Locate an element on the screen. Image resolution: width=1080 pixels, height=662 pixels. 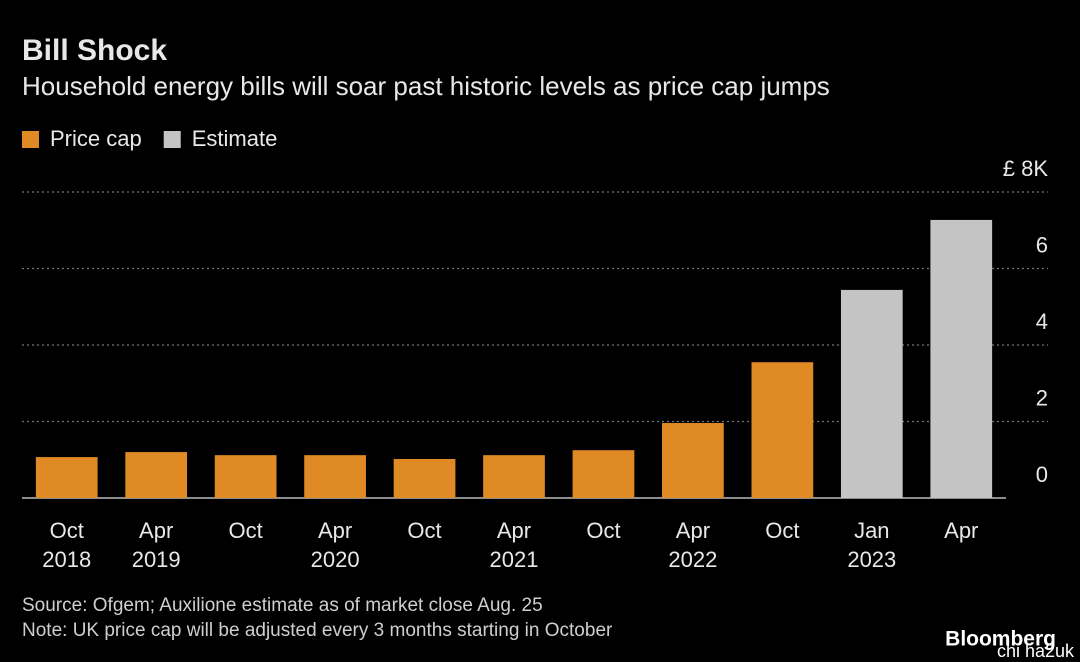
y-tick-label: £ 8K is located at coordinates (1026, 168).